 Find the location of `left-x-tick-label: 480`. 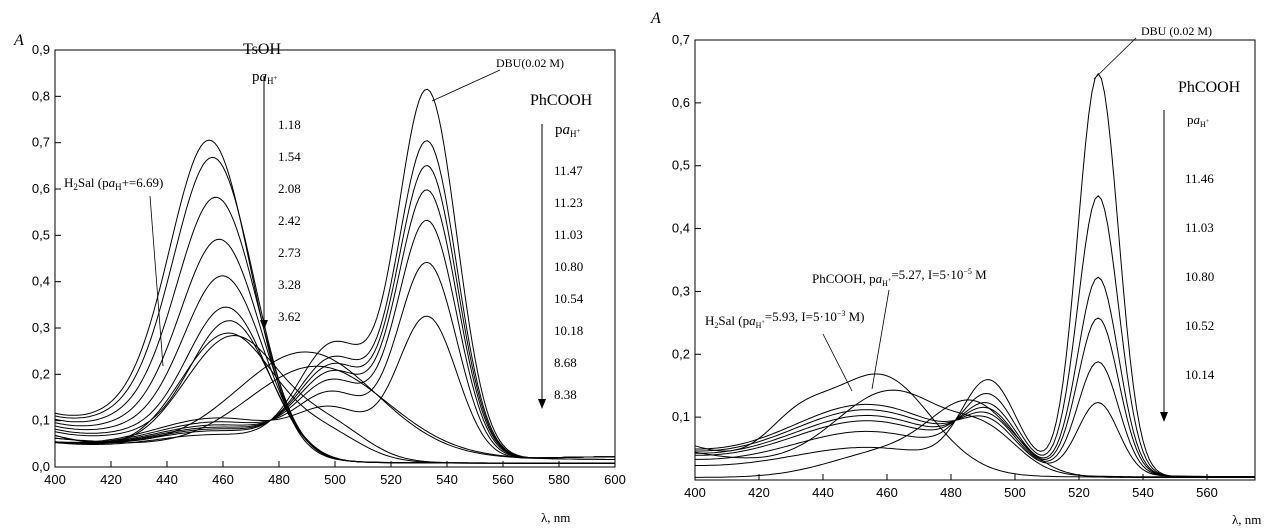

left-x-tick-label: 480 is located at coordinates (279, 479).